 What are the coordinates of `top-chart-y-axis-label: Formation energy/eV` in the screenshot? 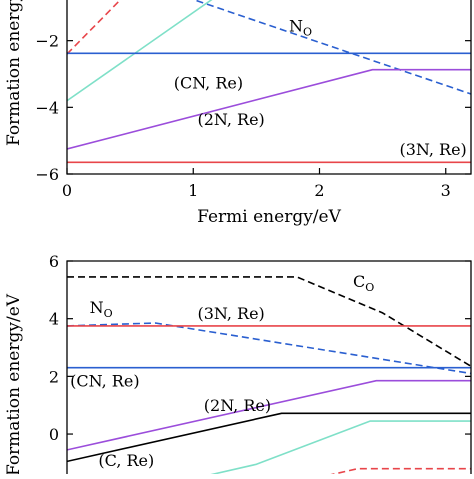 It's located at (14, 73).